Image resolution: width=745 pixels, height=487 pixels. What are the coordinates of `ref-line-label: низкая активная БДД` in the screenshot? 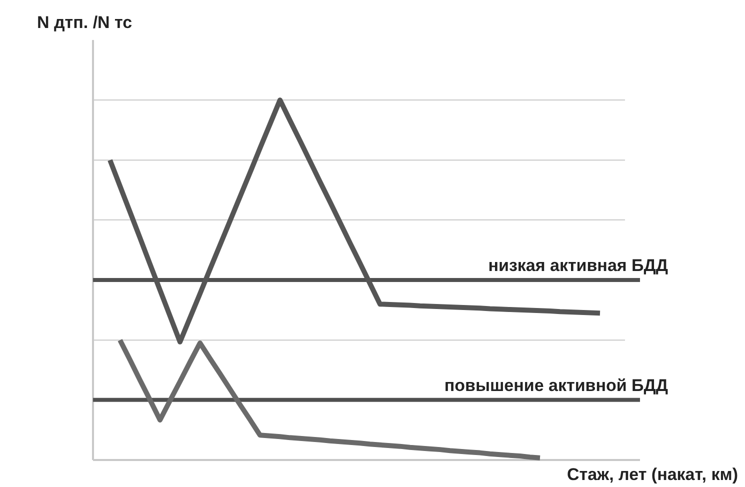 It's located at (578, 265).